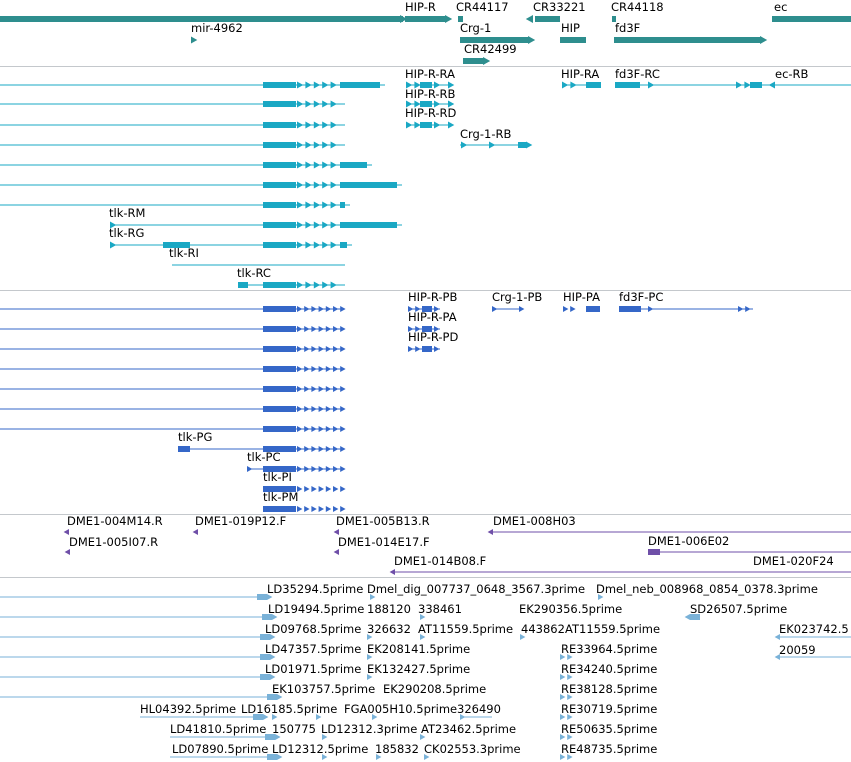 The height and width of the screenshot is (762, 851). Describe the element at coordinates (184, 253) in the screenshot. I see `transcripts-cyan-label: tlk-RI` at that location.